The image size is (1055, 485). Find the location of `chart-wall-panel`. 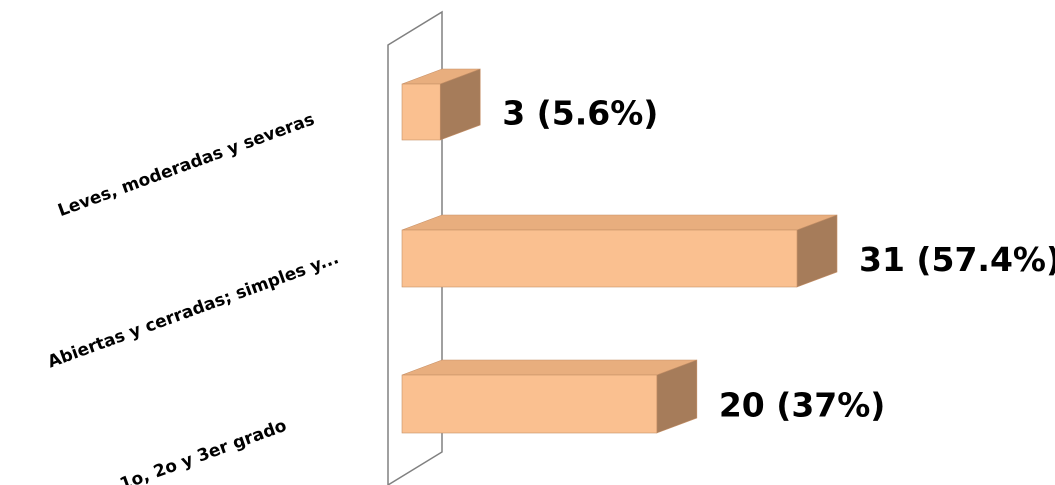

chart-wall-panel is located at coordinates (415, 247).